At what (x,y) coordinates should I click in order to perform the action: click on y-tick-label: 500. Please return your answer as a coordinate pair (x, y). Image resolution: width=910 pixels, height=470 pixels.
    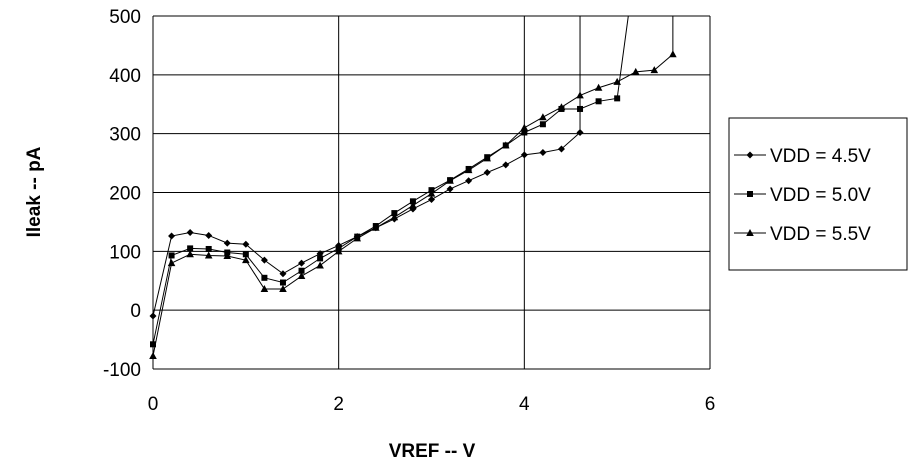
    Looking at the image, I should click on (125, 17).